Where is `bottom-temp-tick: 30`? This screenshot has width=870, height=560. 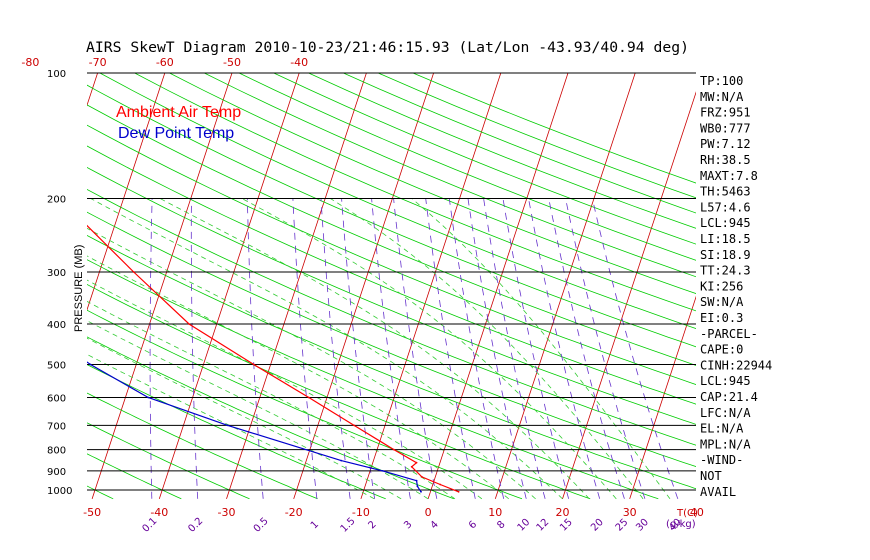
bottom-temp-tick: 30 is located at coordinates (630, 512).